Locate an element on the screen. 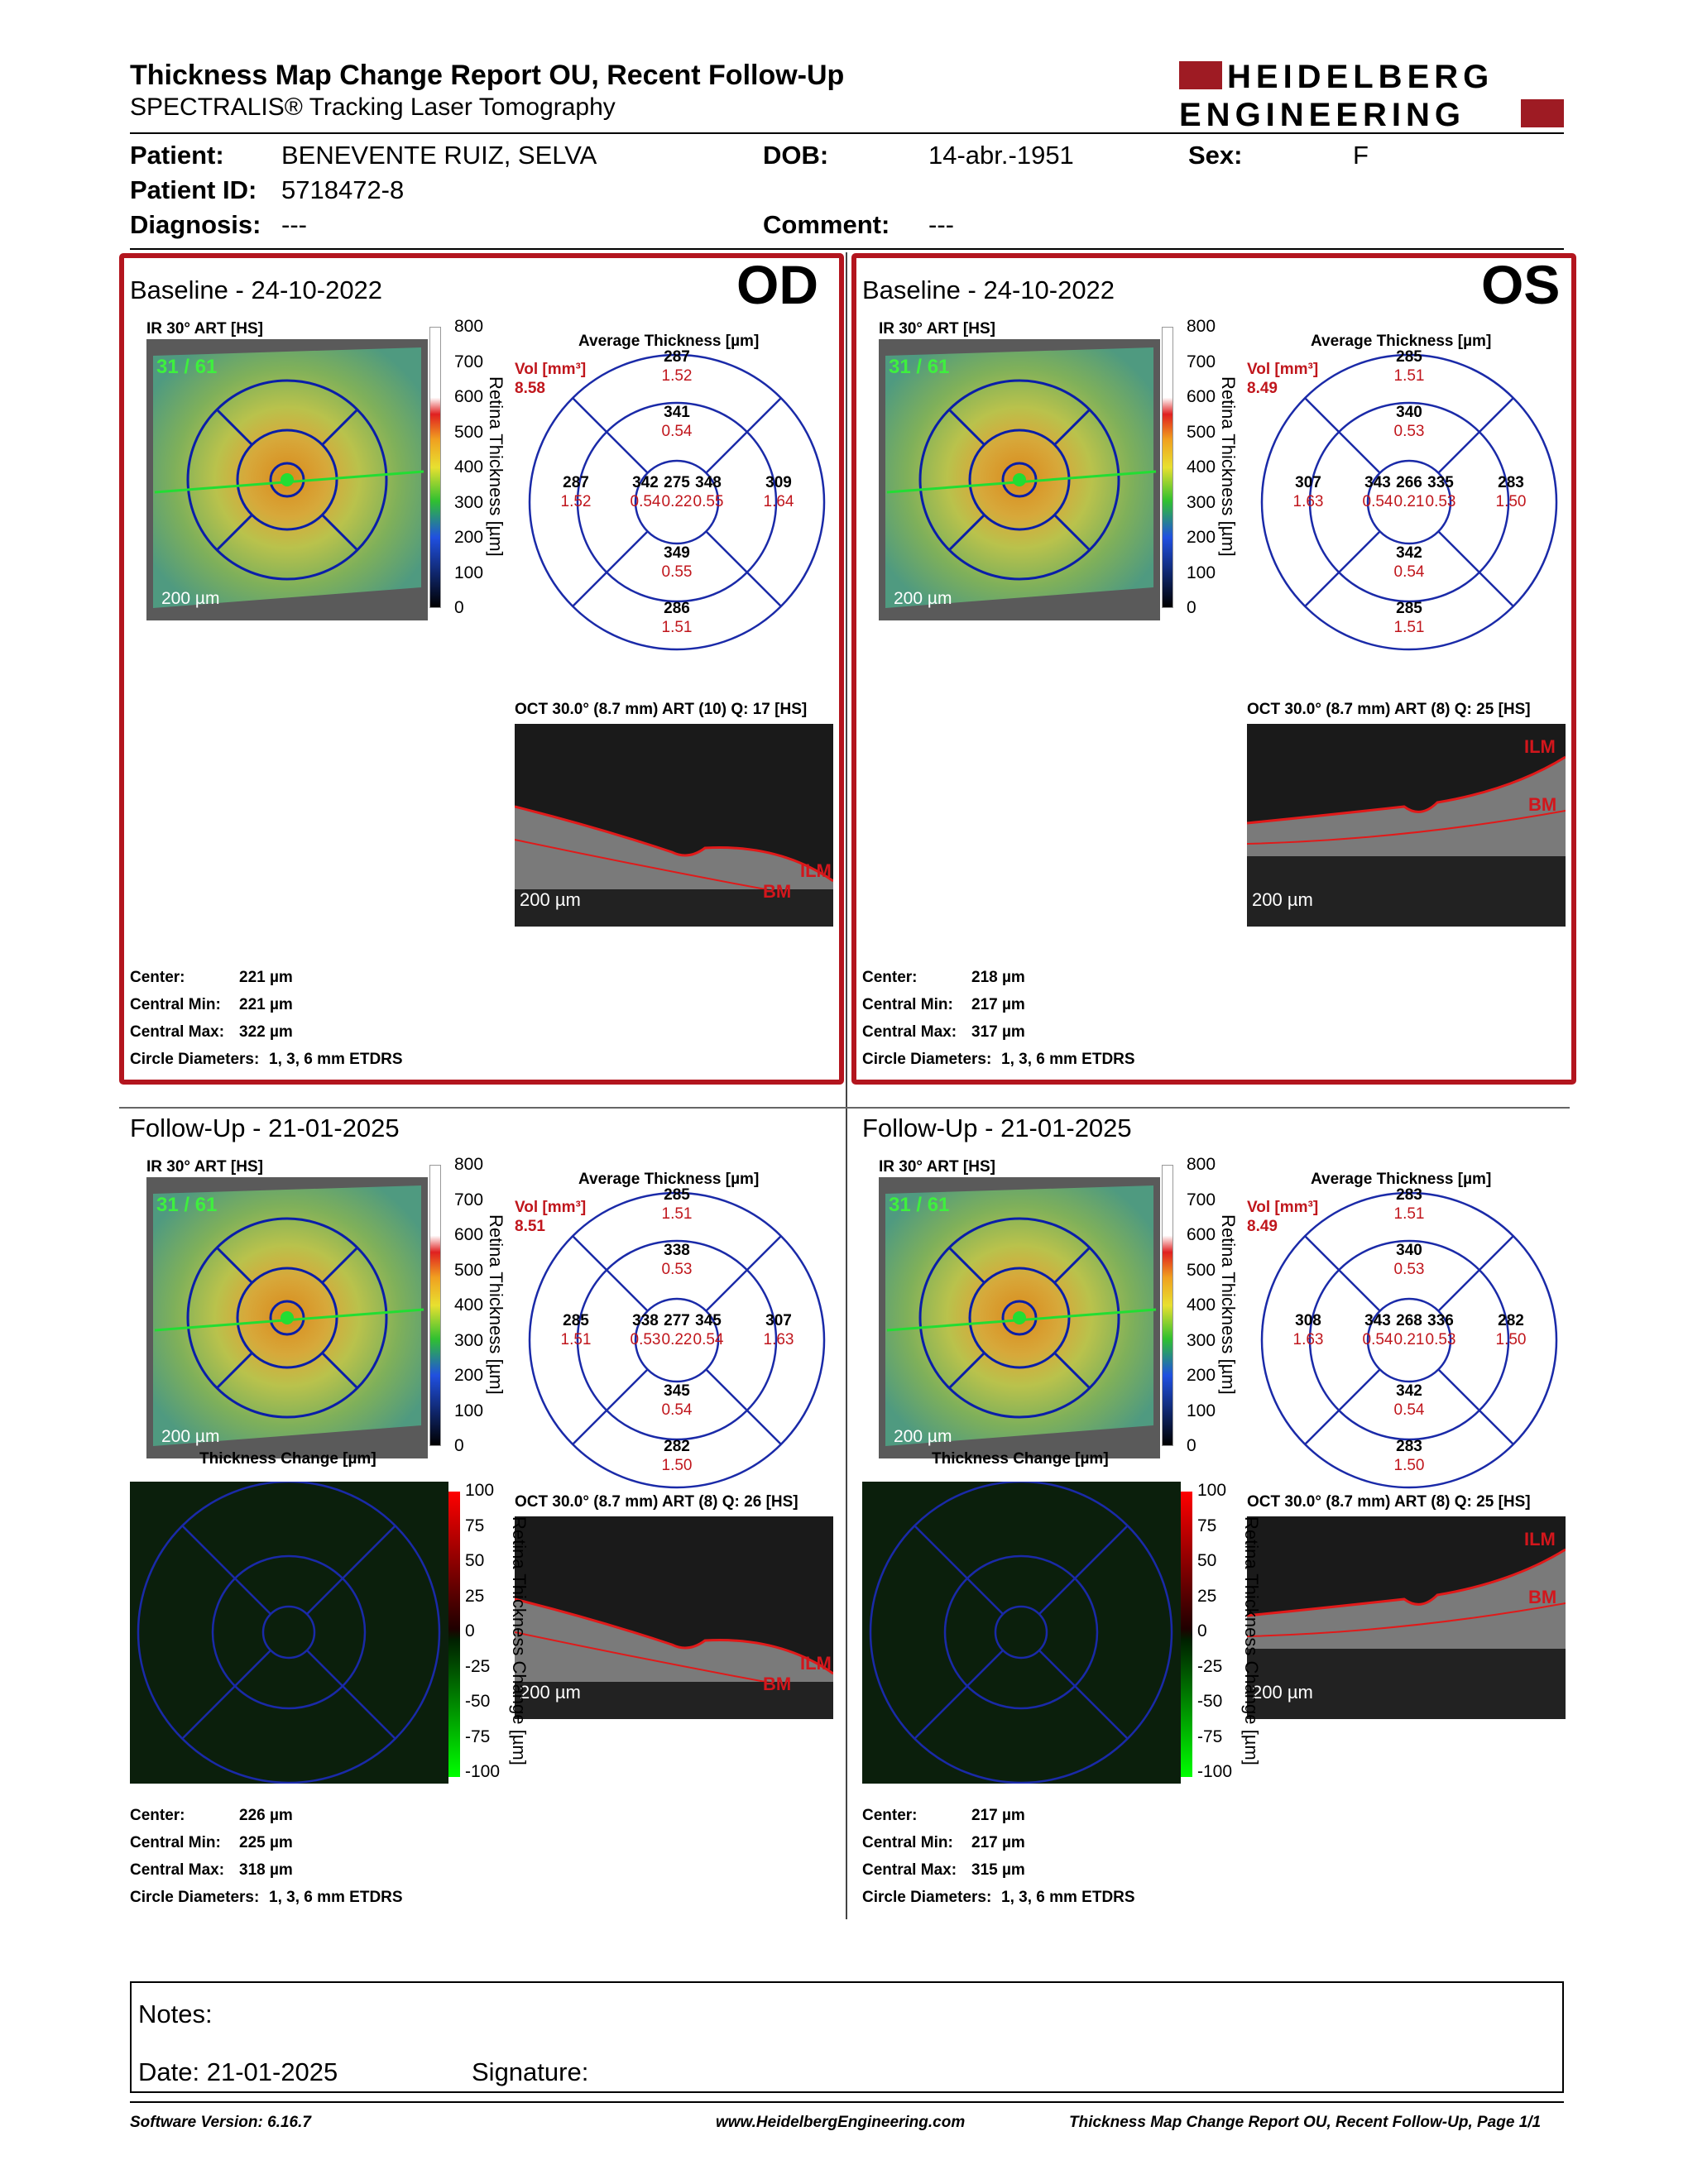 The width and height of the screenshot is (1688, 2184). ir-label: IR 30° ART [HS] is located at coordinates (204, 329).